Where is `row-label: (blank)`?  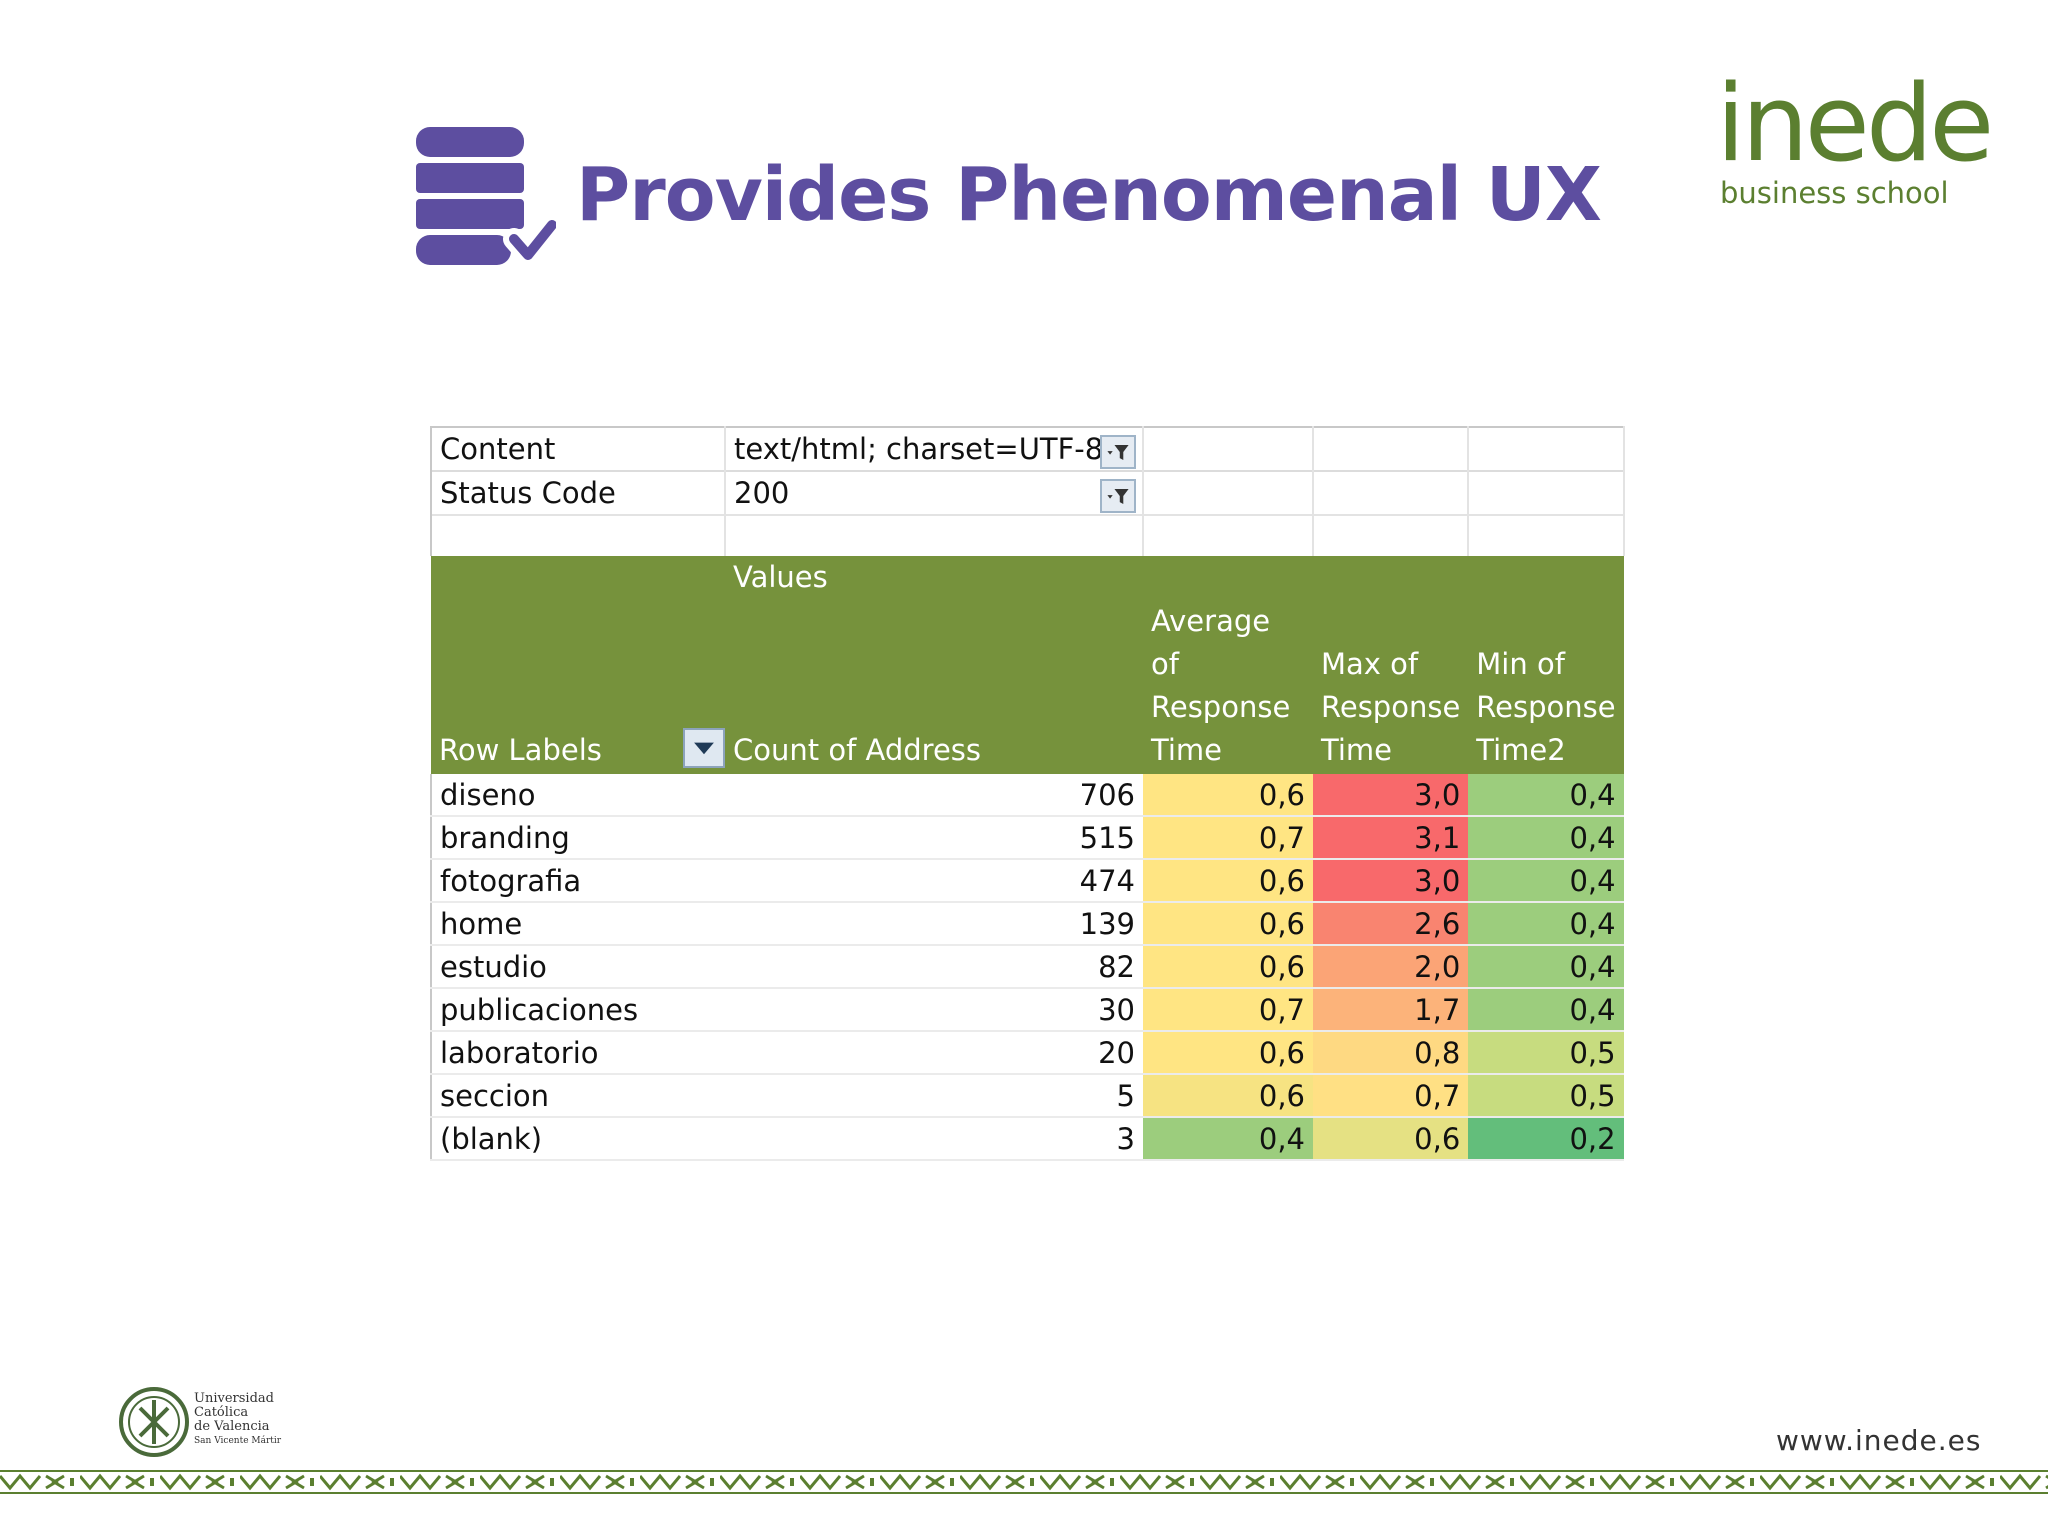
row-label: (blank) is located at coordinates (577, 1139).